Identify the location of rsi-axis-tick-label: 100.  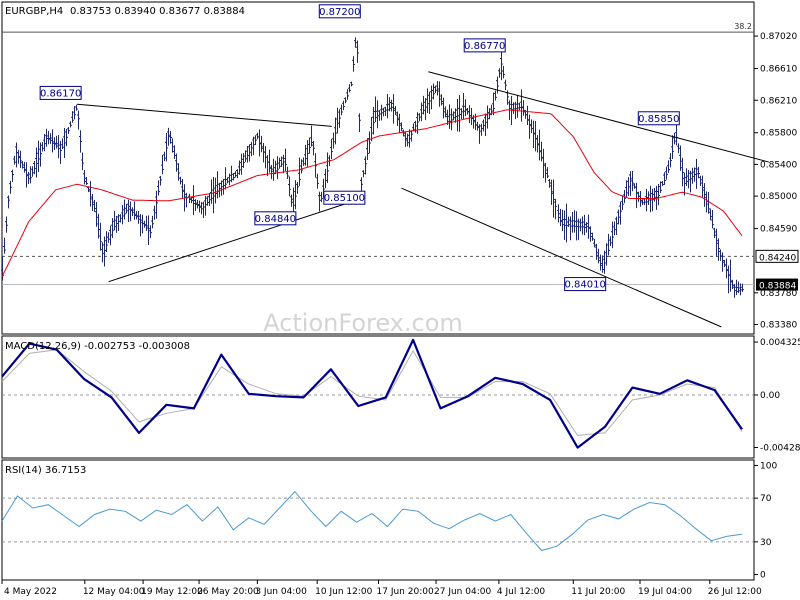
(768, 466).